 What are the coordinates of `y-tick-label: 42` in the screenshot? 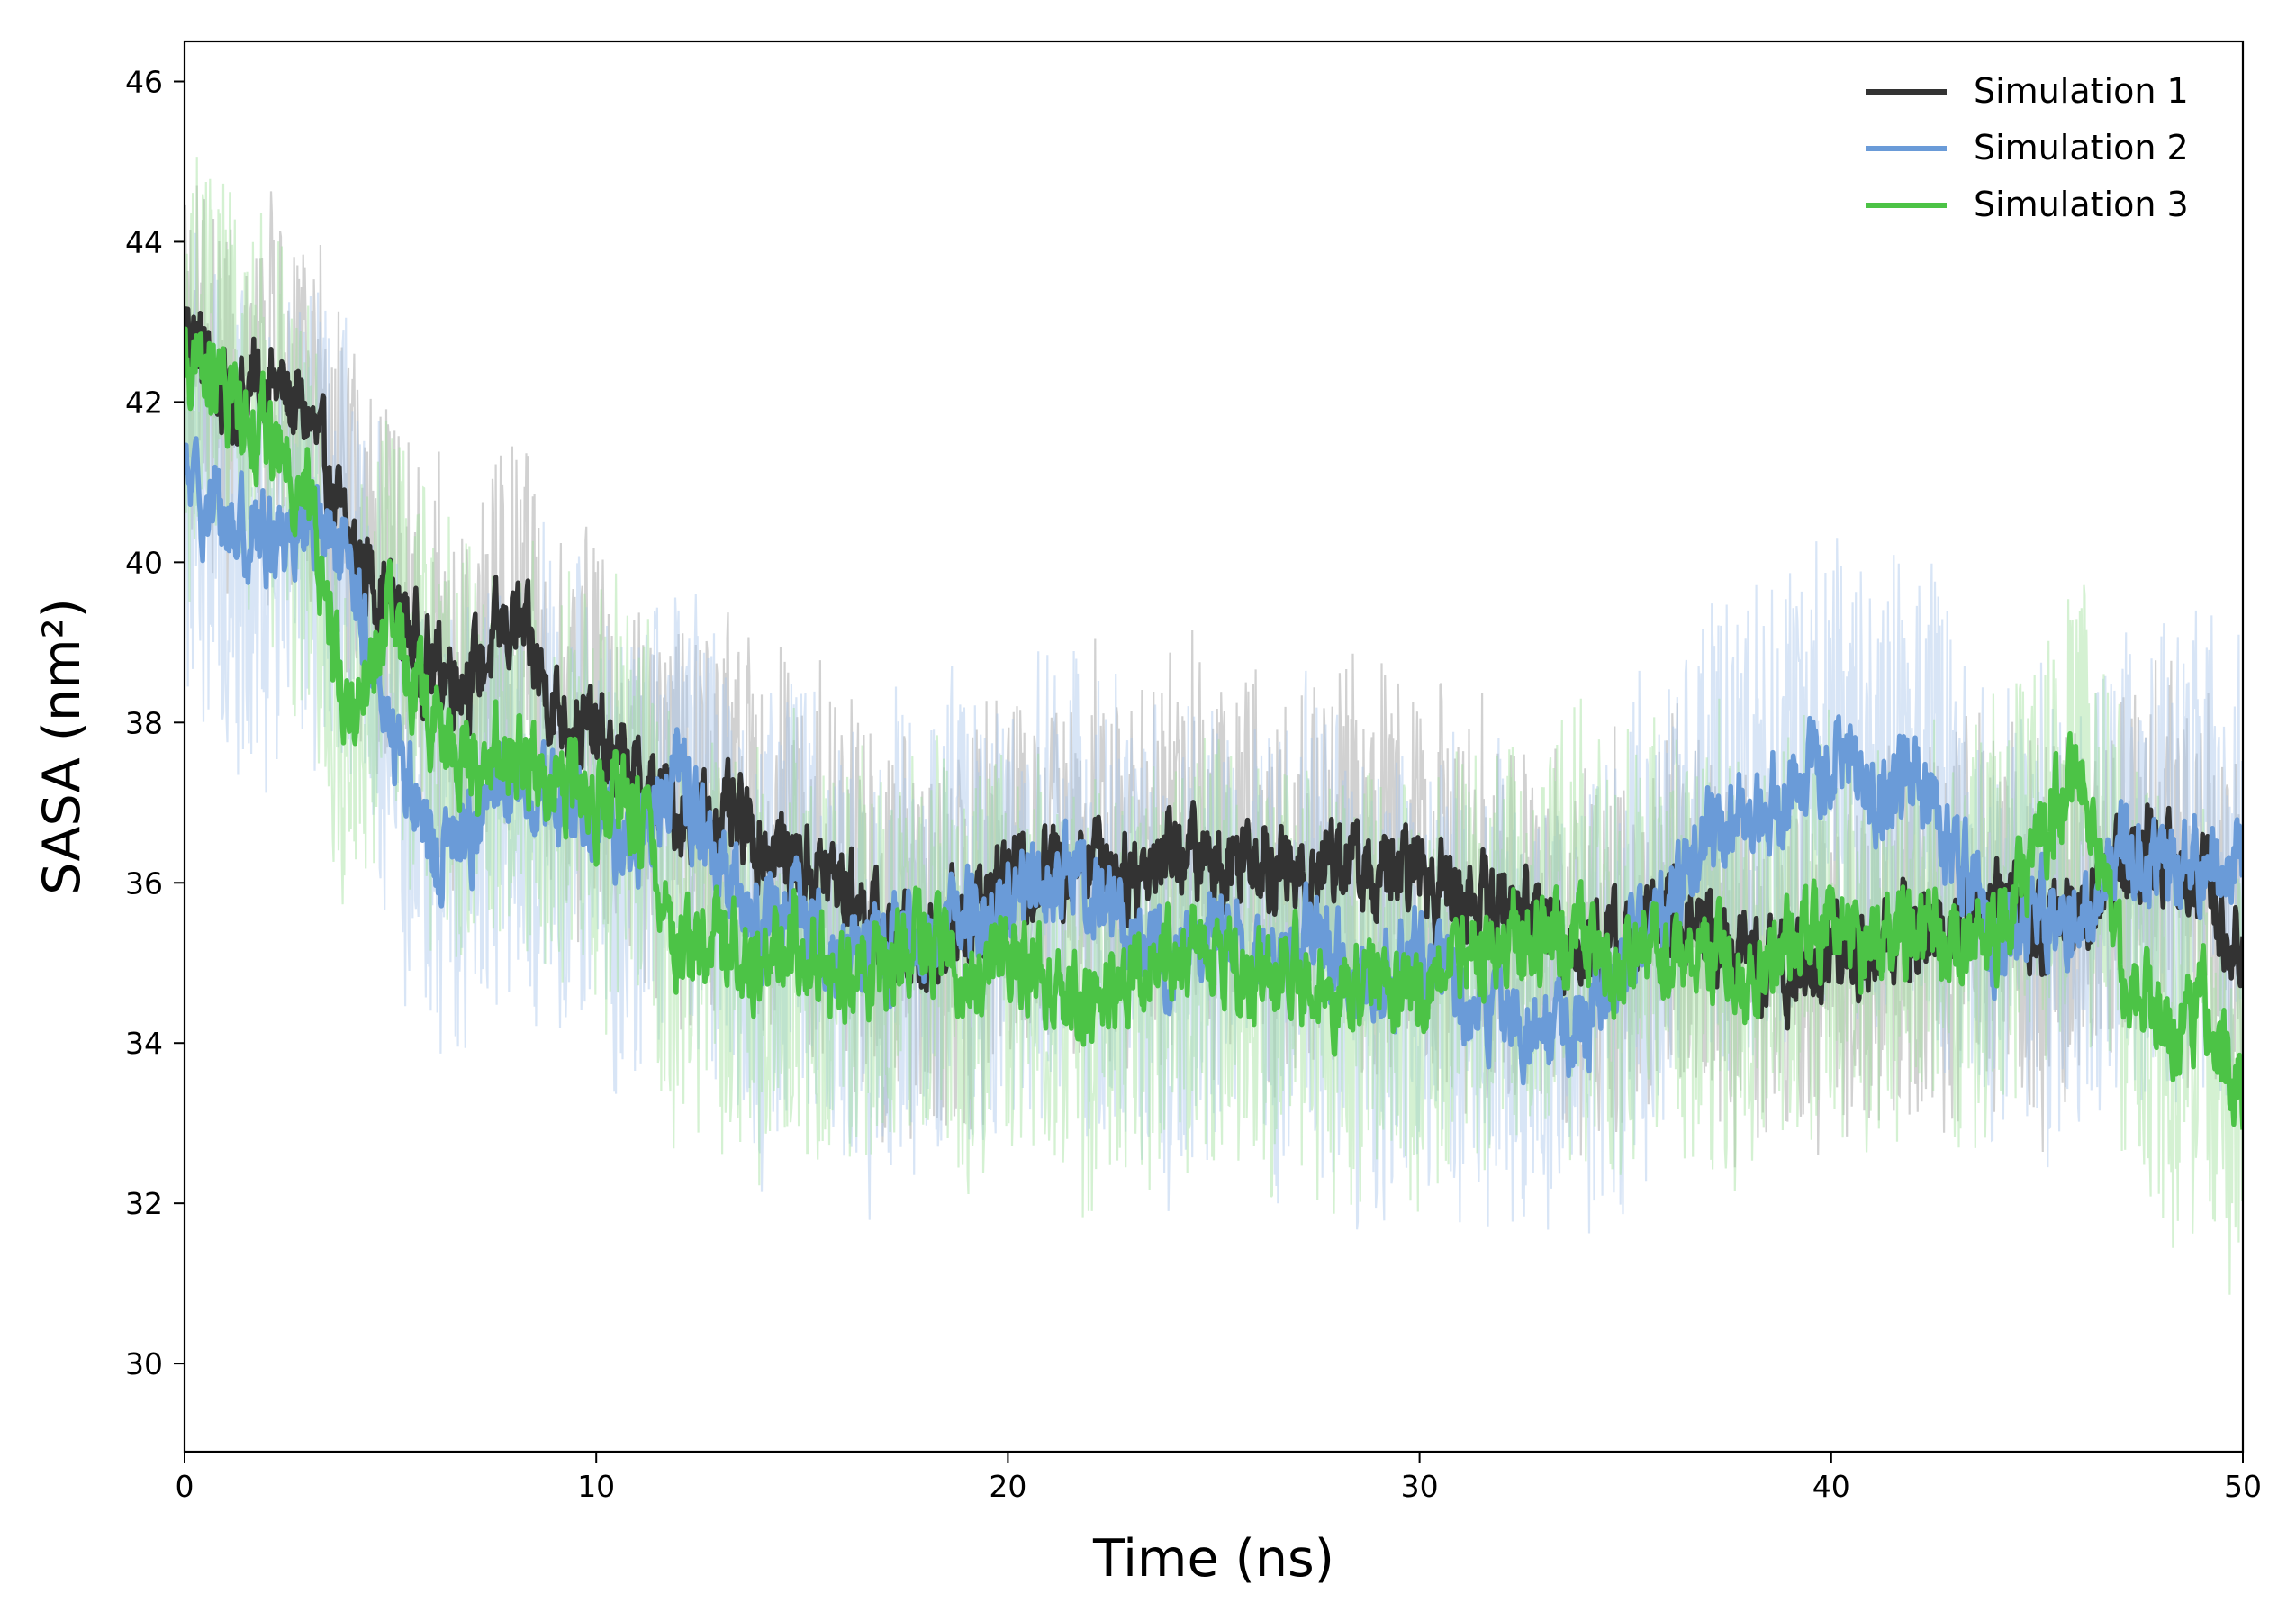 It's located at (144, 402).